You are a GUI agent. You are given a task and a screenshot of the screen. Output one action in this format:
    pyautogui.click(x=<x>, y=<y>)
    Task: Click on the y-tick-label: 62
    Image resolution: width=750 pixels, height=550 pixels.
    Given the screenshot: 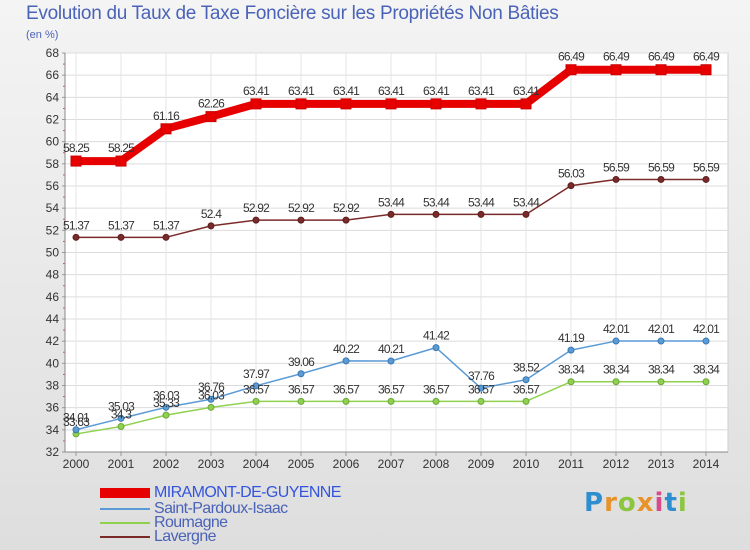 What is the action you would take?
    pyautogui.click(x=53, y=120)
    